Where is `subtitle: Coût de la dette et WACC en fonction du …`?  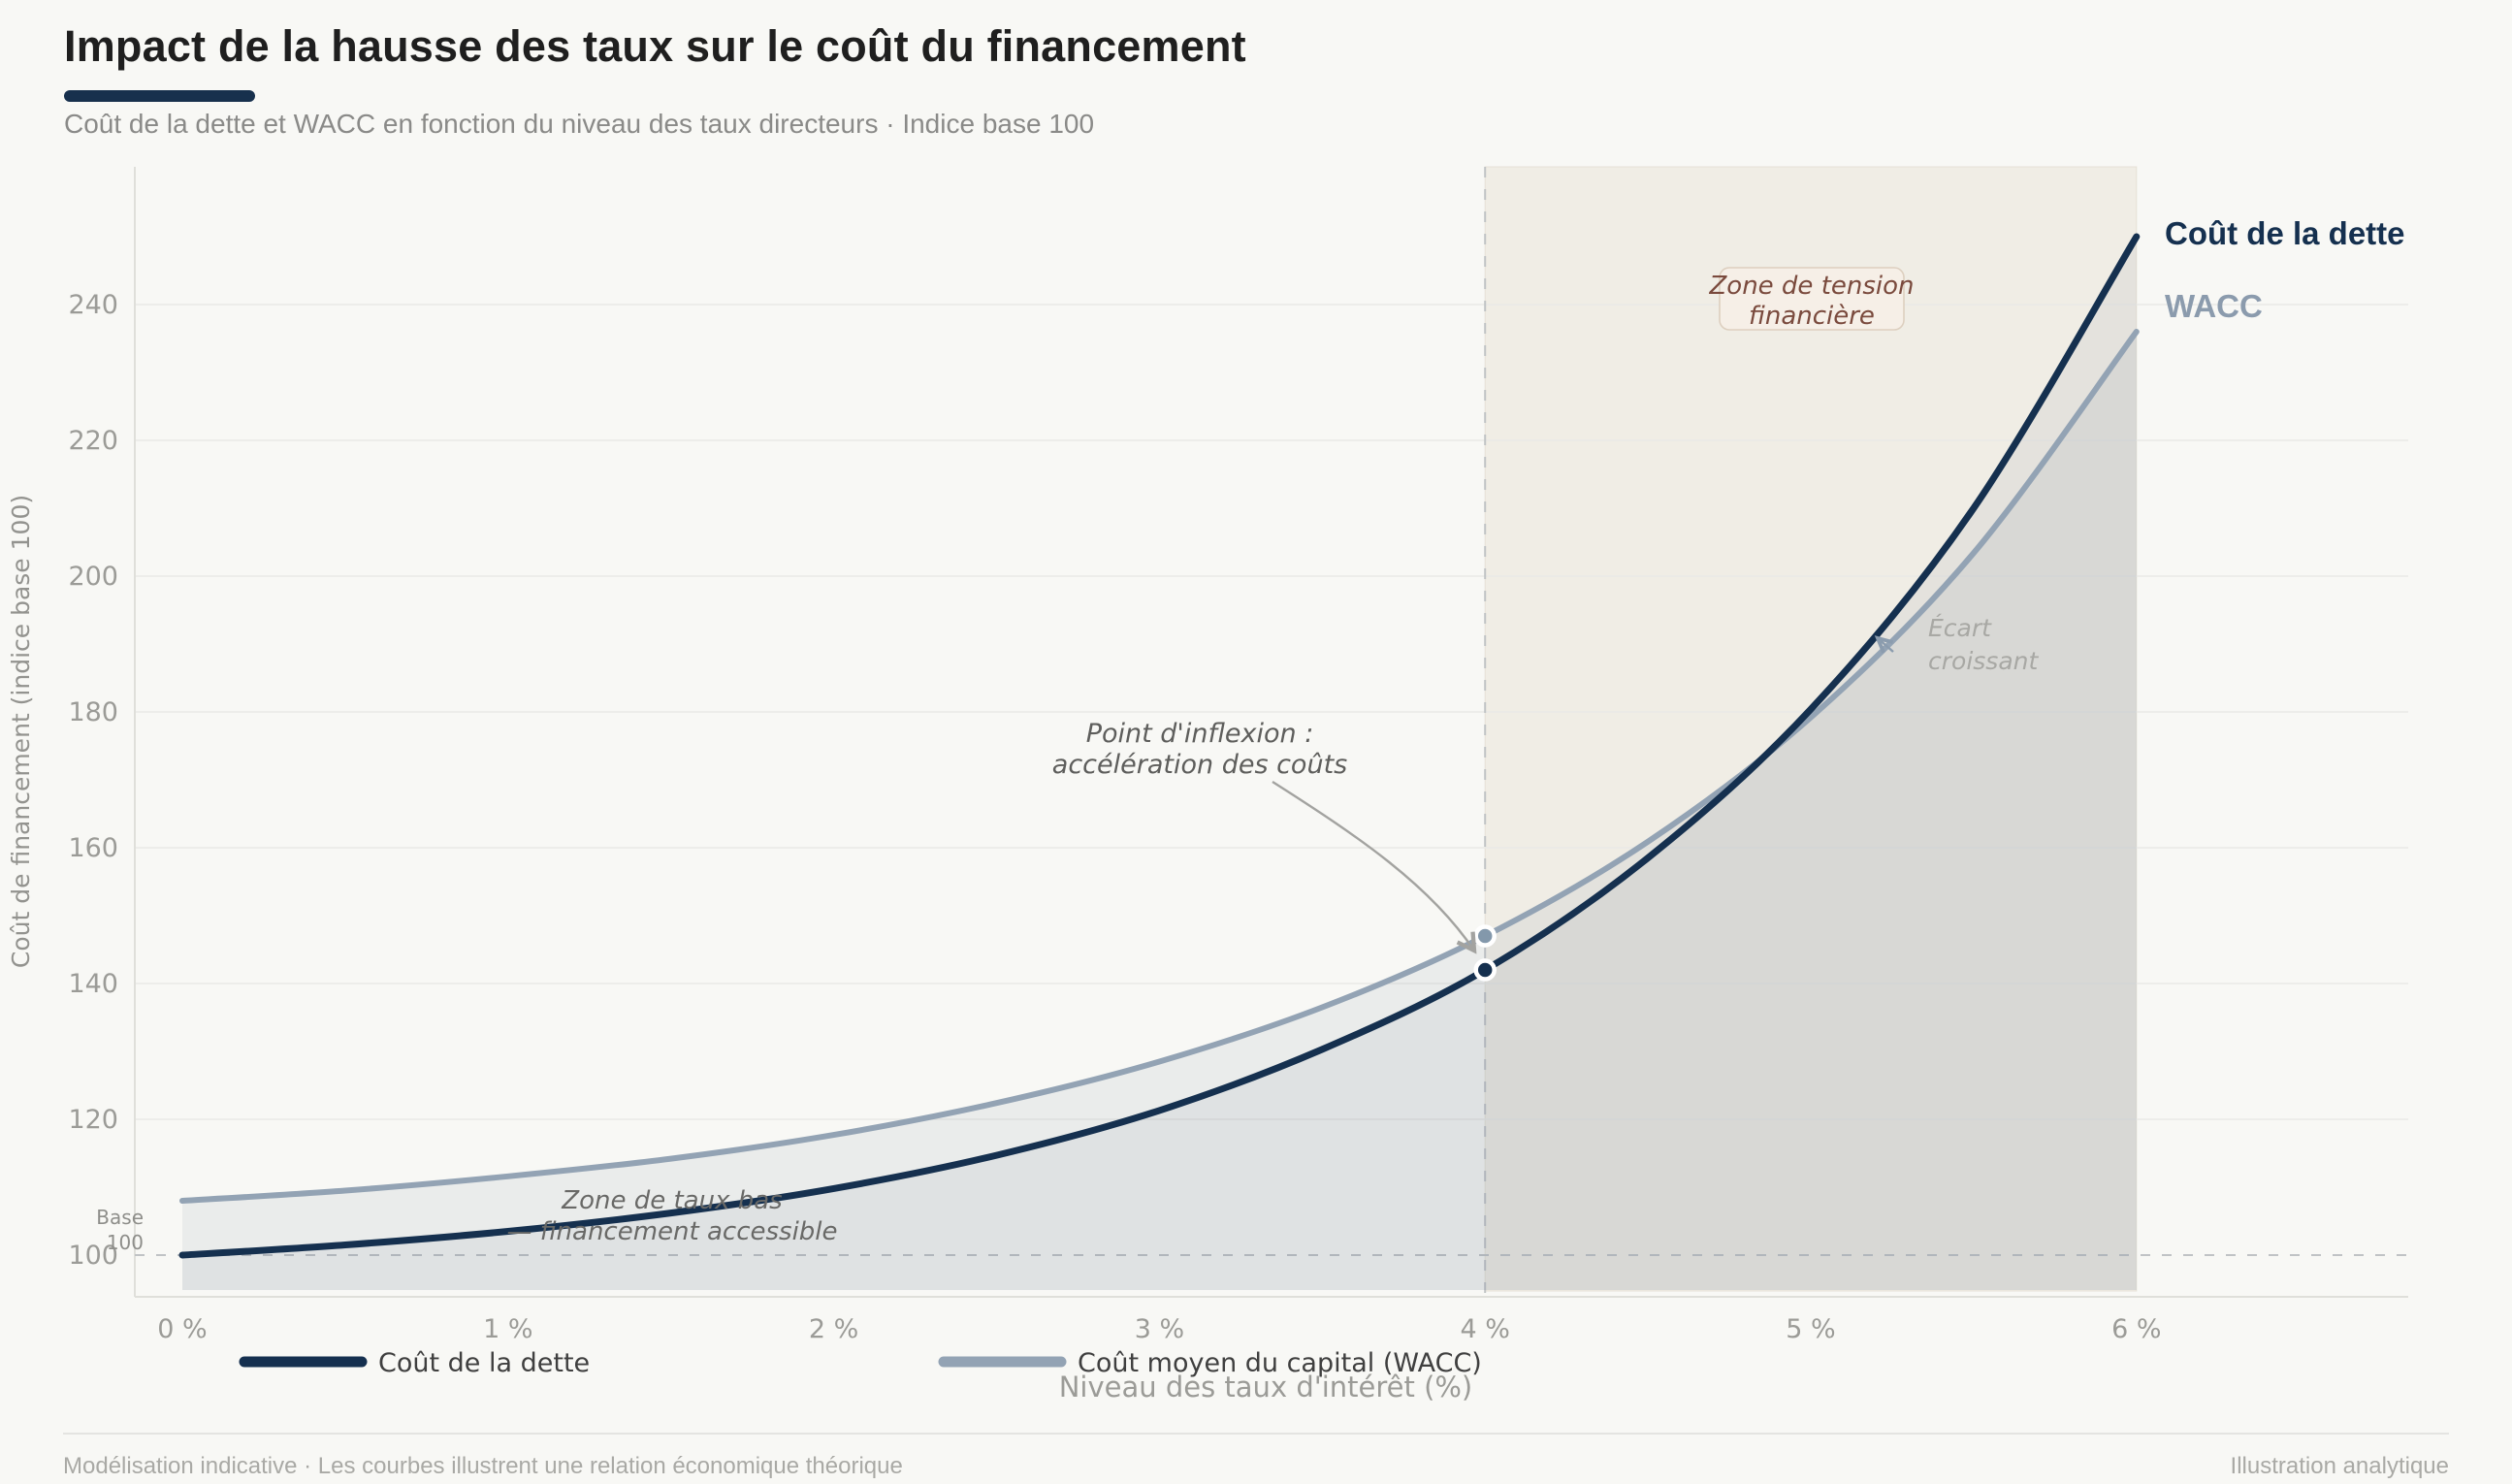 subtitle: Coût de la dette et WACC en fonction du … is located at coordinates (580, 124).